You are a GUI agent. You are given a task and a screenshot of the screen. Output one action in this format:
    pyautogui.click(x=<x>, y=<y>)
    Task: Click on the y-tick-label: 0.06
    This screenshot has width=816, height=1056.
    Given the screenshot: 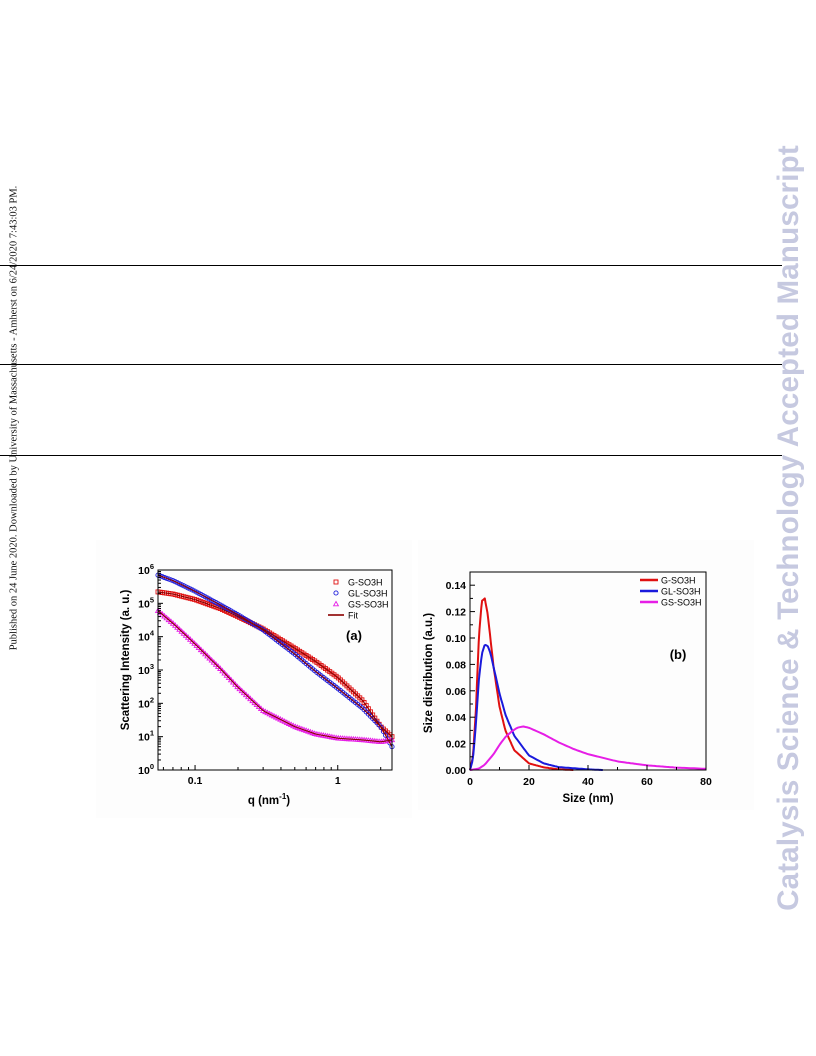 What is the action you would take?
    pyautogui.click(x=456, y=692)
    